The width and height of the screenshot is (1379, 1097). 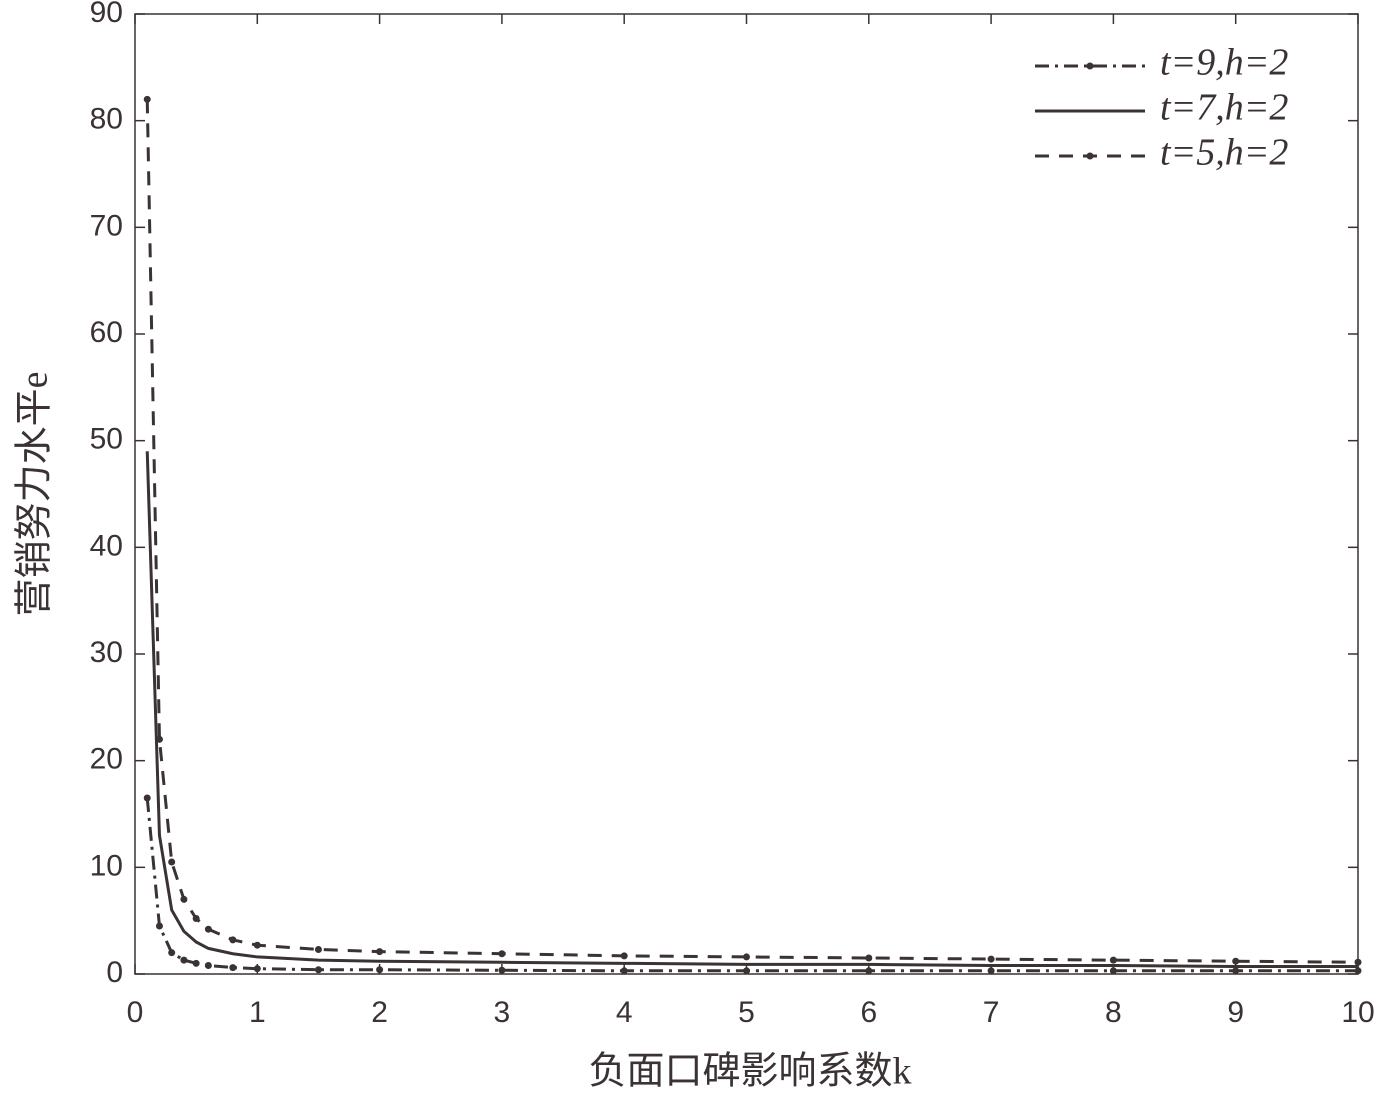 I want to click on y-tick-label: 10, so click(x=106, y=865).